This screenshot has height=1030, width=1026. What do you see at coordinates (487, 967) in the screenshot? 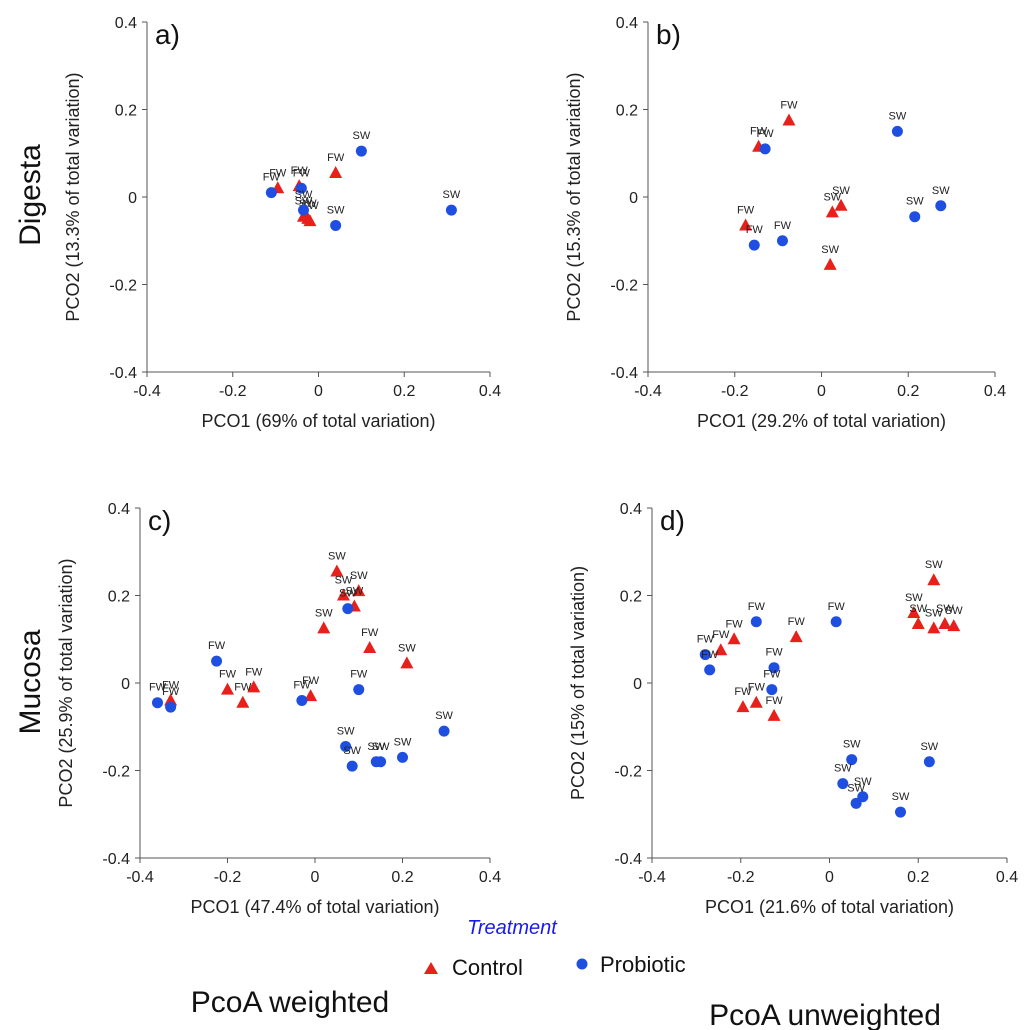
I see `legend-control-label: Control` at bounding box center [487, 967].